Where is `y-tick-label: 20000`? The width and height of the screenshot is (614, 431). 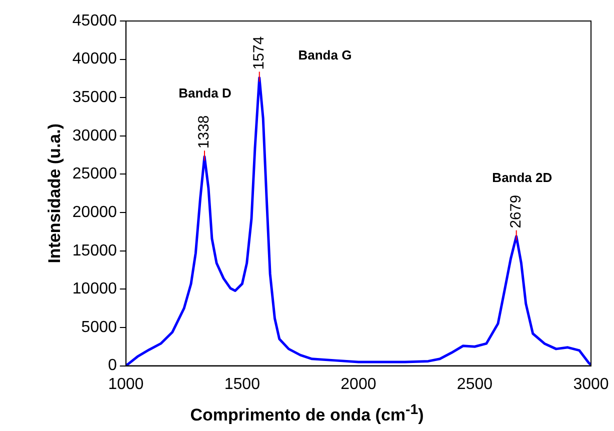
y-tick-label: 20000 is located at coordinates (94, 212).